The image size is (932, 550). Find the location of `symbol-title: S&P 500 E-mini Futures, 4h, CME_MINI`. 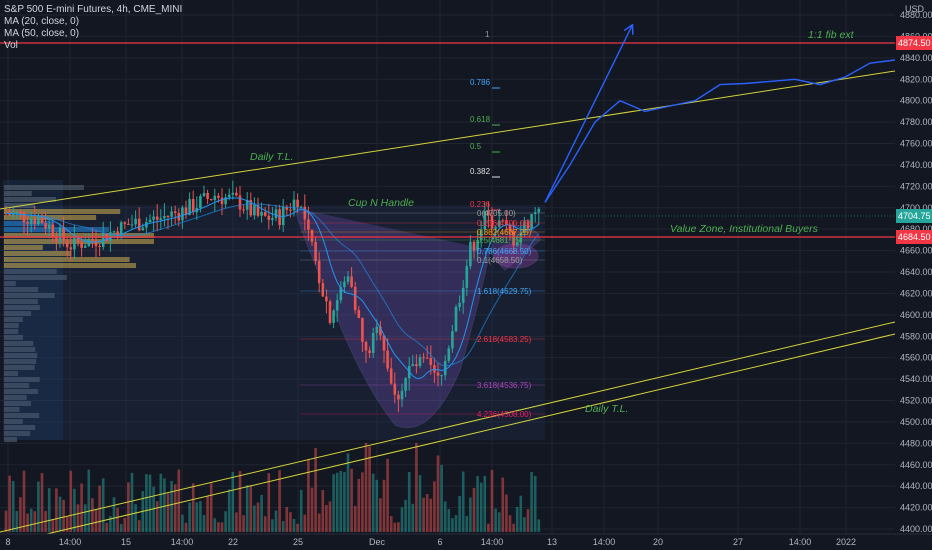

symbol-title: S&P 500 E-mini Futures, 4h, CME_MINI is located at coordinates (93, 9).